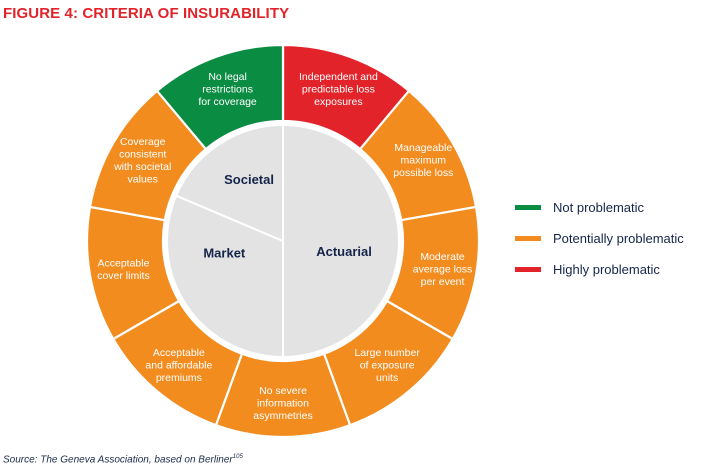 The image size is (720, 475). I want to click on legend-item-potentially-problematic: Potentially problematic, so click(599, 238).